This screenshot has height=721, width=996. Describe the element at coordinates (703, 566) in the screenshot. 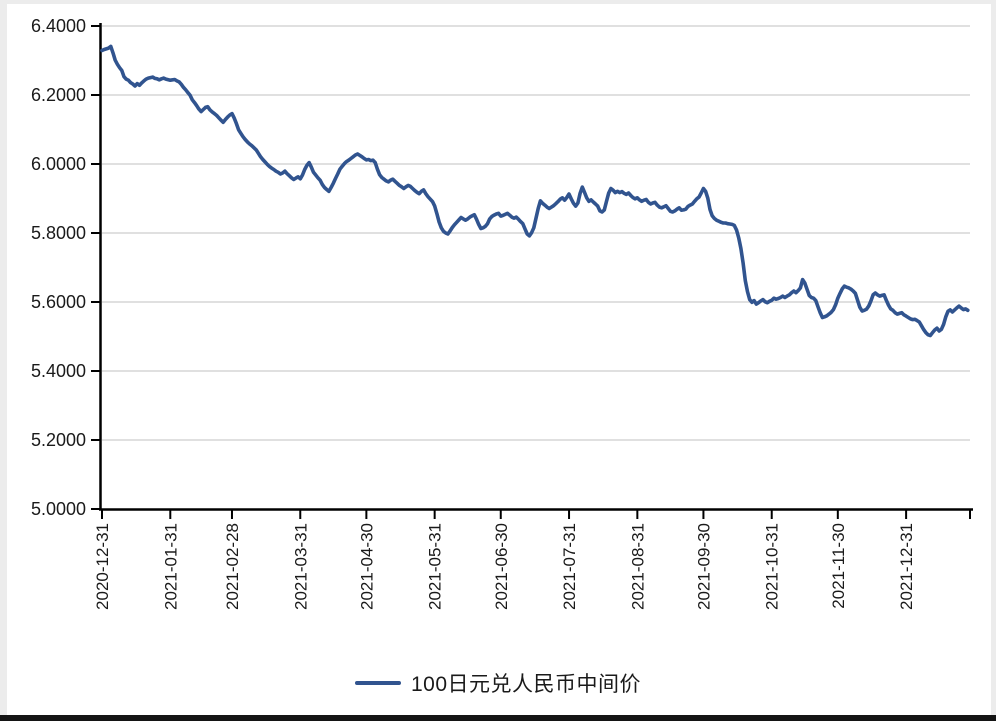

I see `x-axis-label: 2021-09-30` at that location.